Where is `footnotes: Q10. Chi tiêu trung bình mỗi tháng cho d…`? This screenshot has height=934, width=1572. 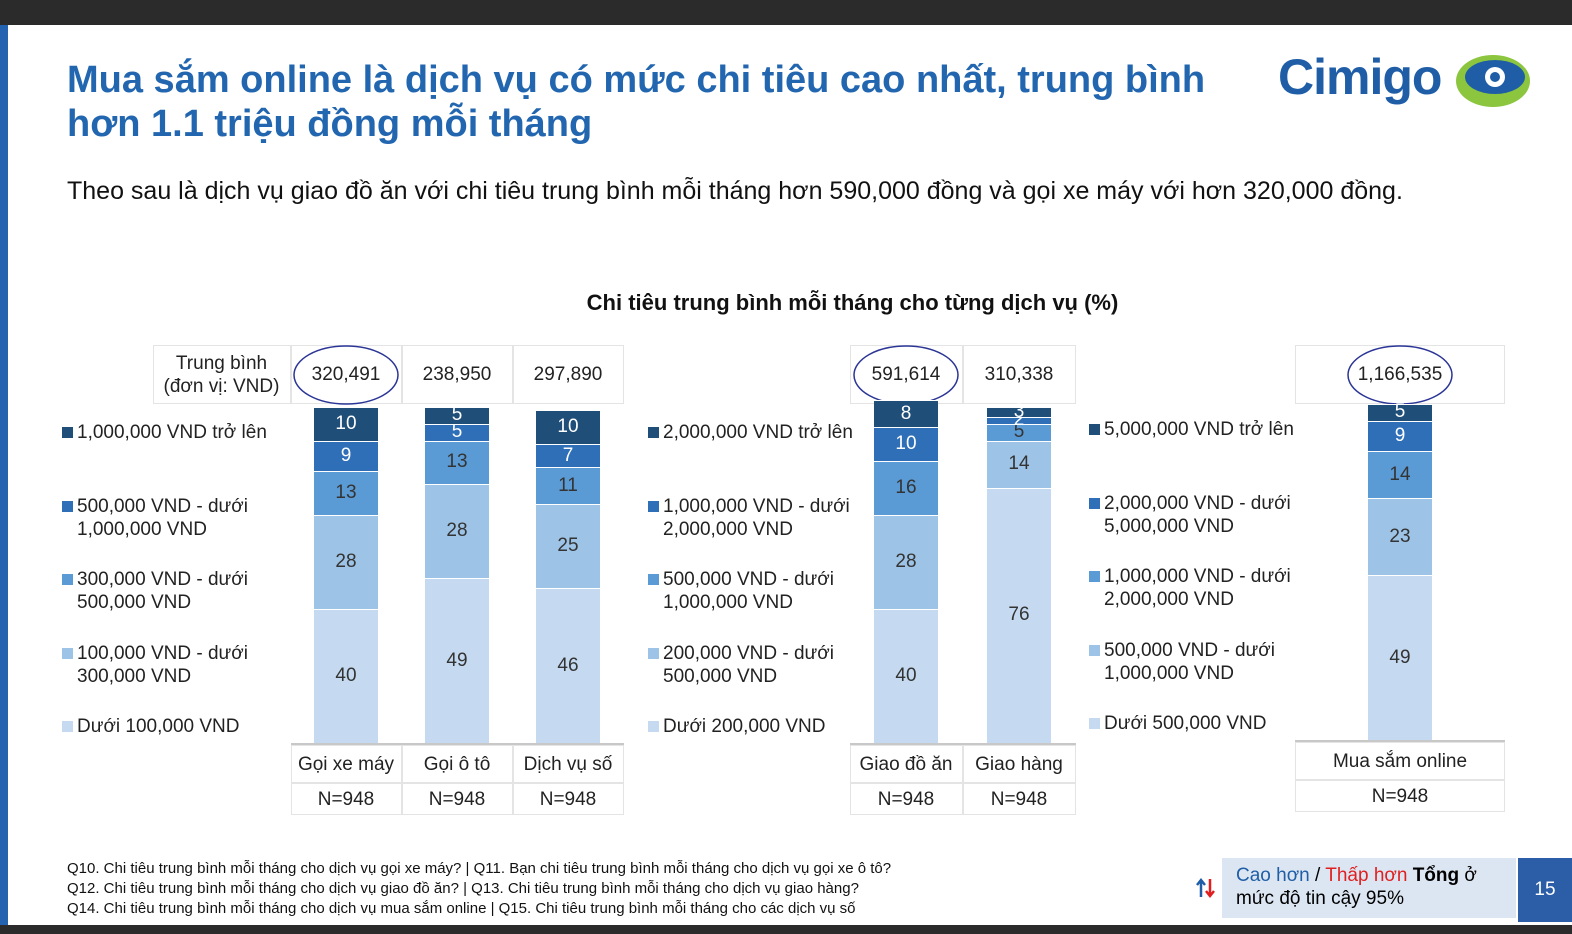
footnotes: Q10. Chi tiêu trung bình mỗi tháng cho d… is located at coordinates (479, 889).